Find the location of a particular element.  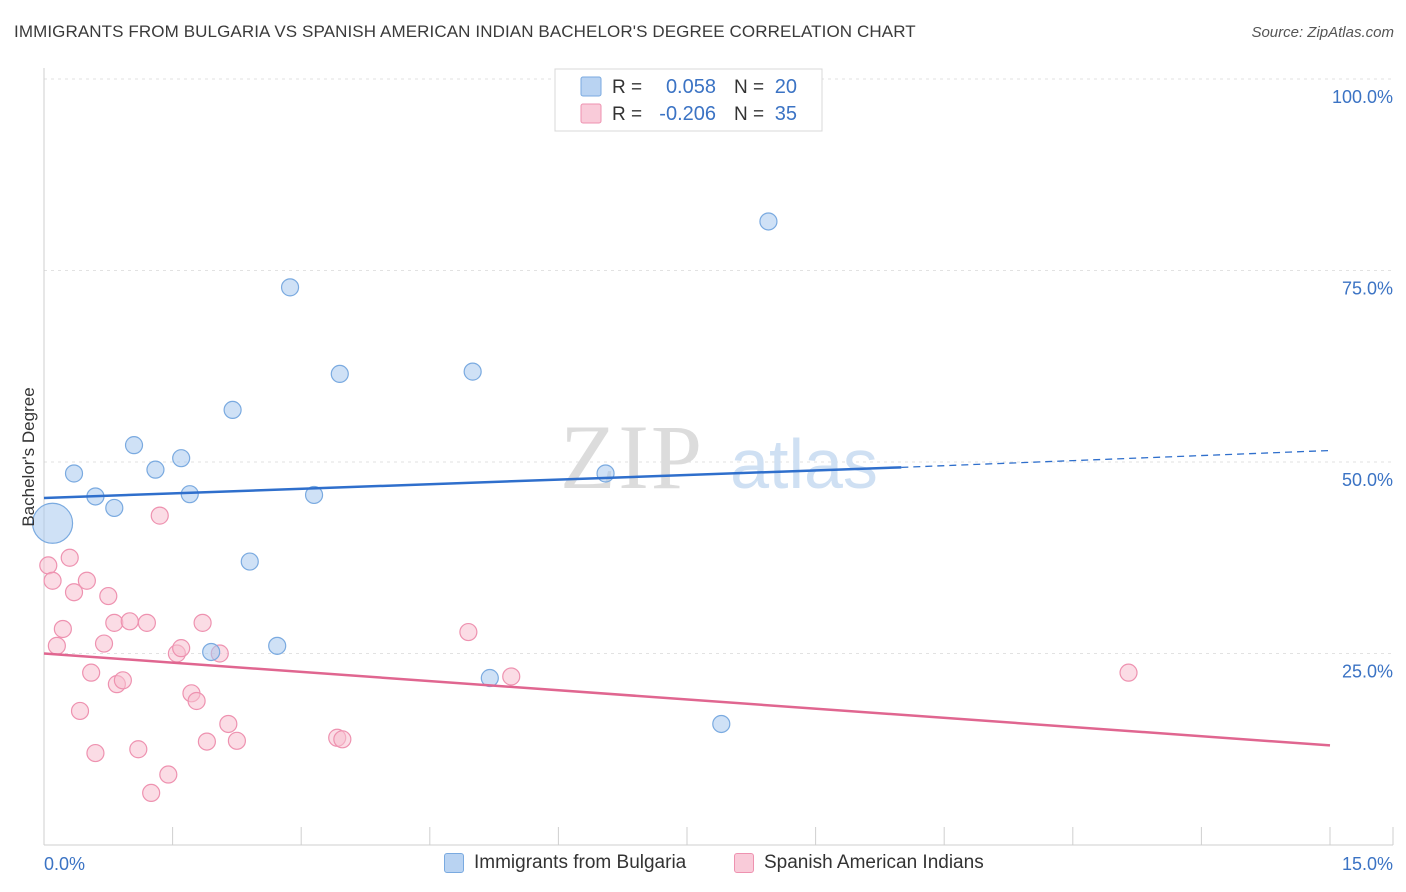

legend-n-value-blue: 20 is located at coordinates (786, 87).